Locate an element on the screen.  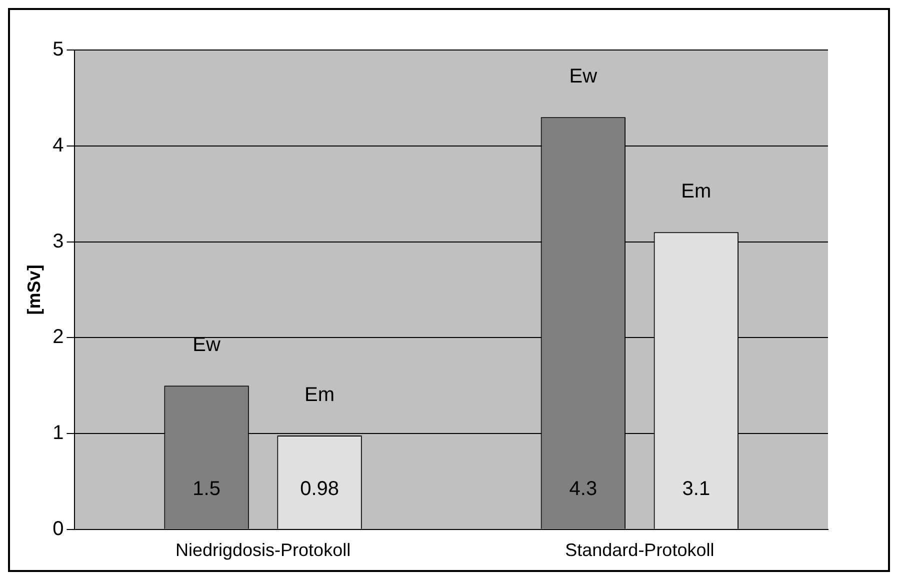
text: Em is located at coordinates (319, 395).